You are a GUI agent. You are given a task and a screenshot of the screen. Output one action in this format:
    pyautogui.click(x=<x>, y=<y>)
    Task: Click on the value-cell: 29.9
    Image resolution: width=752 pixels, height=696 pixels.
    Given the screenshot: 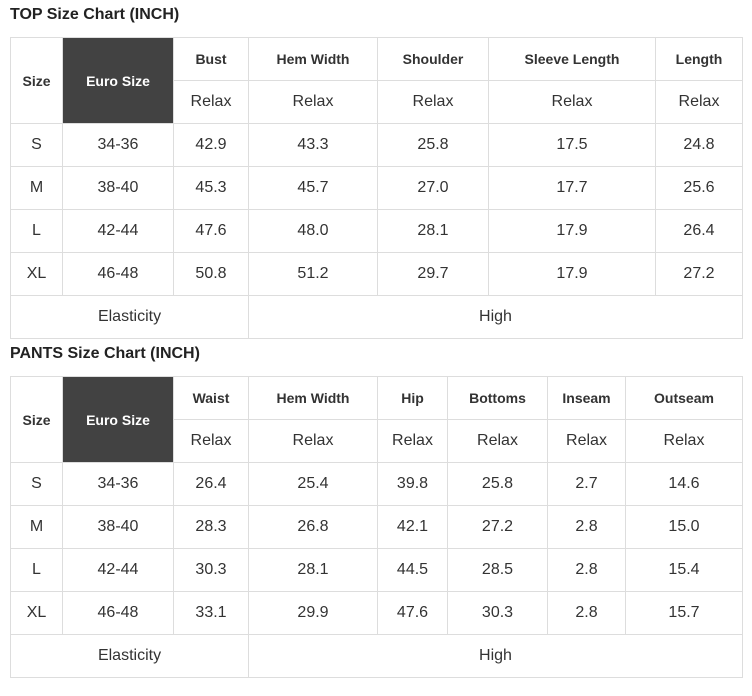 What is the action you would take?
    pyautogui.click(x=313, y=613)
    